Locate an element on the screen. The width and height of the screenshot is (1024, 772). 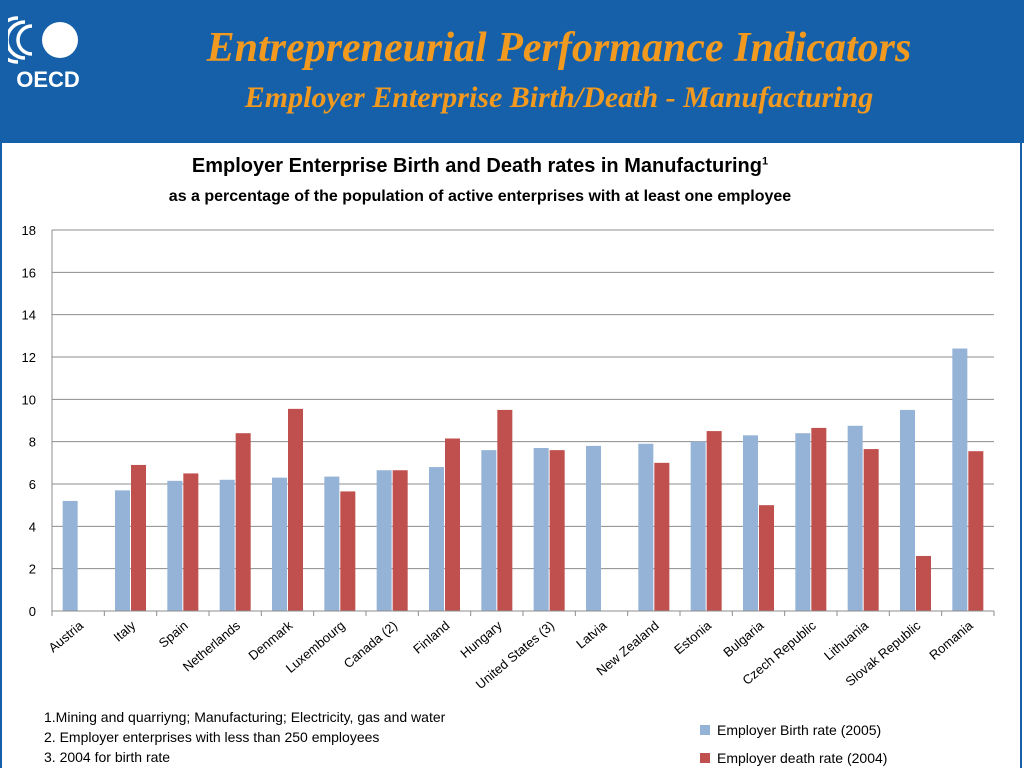
x-tick-label: Denmark is located at coordinates (270, 640).